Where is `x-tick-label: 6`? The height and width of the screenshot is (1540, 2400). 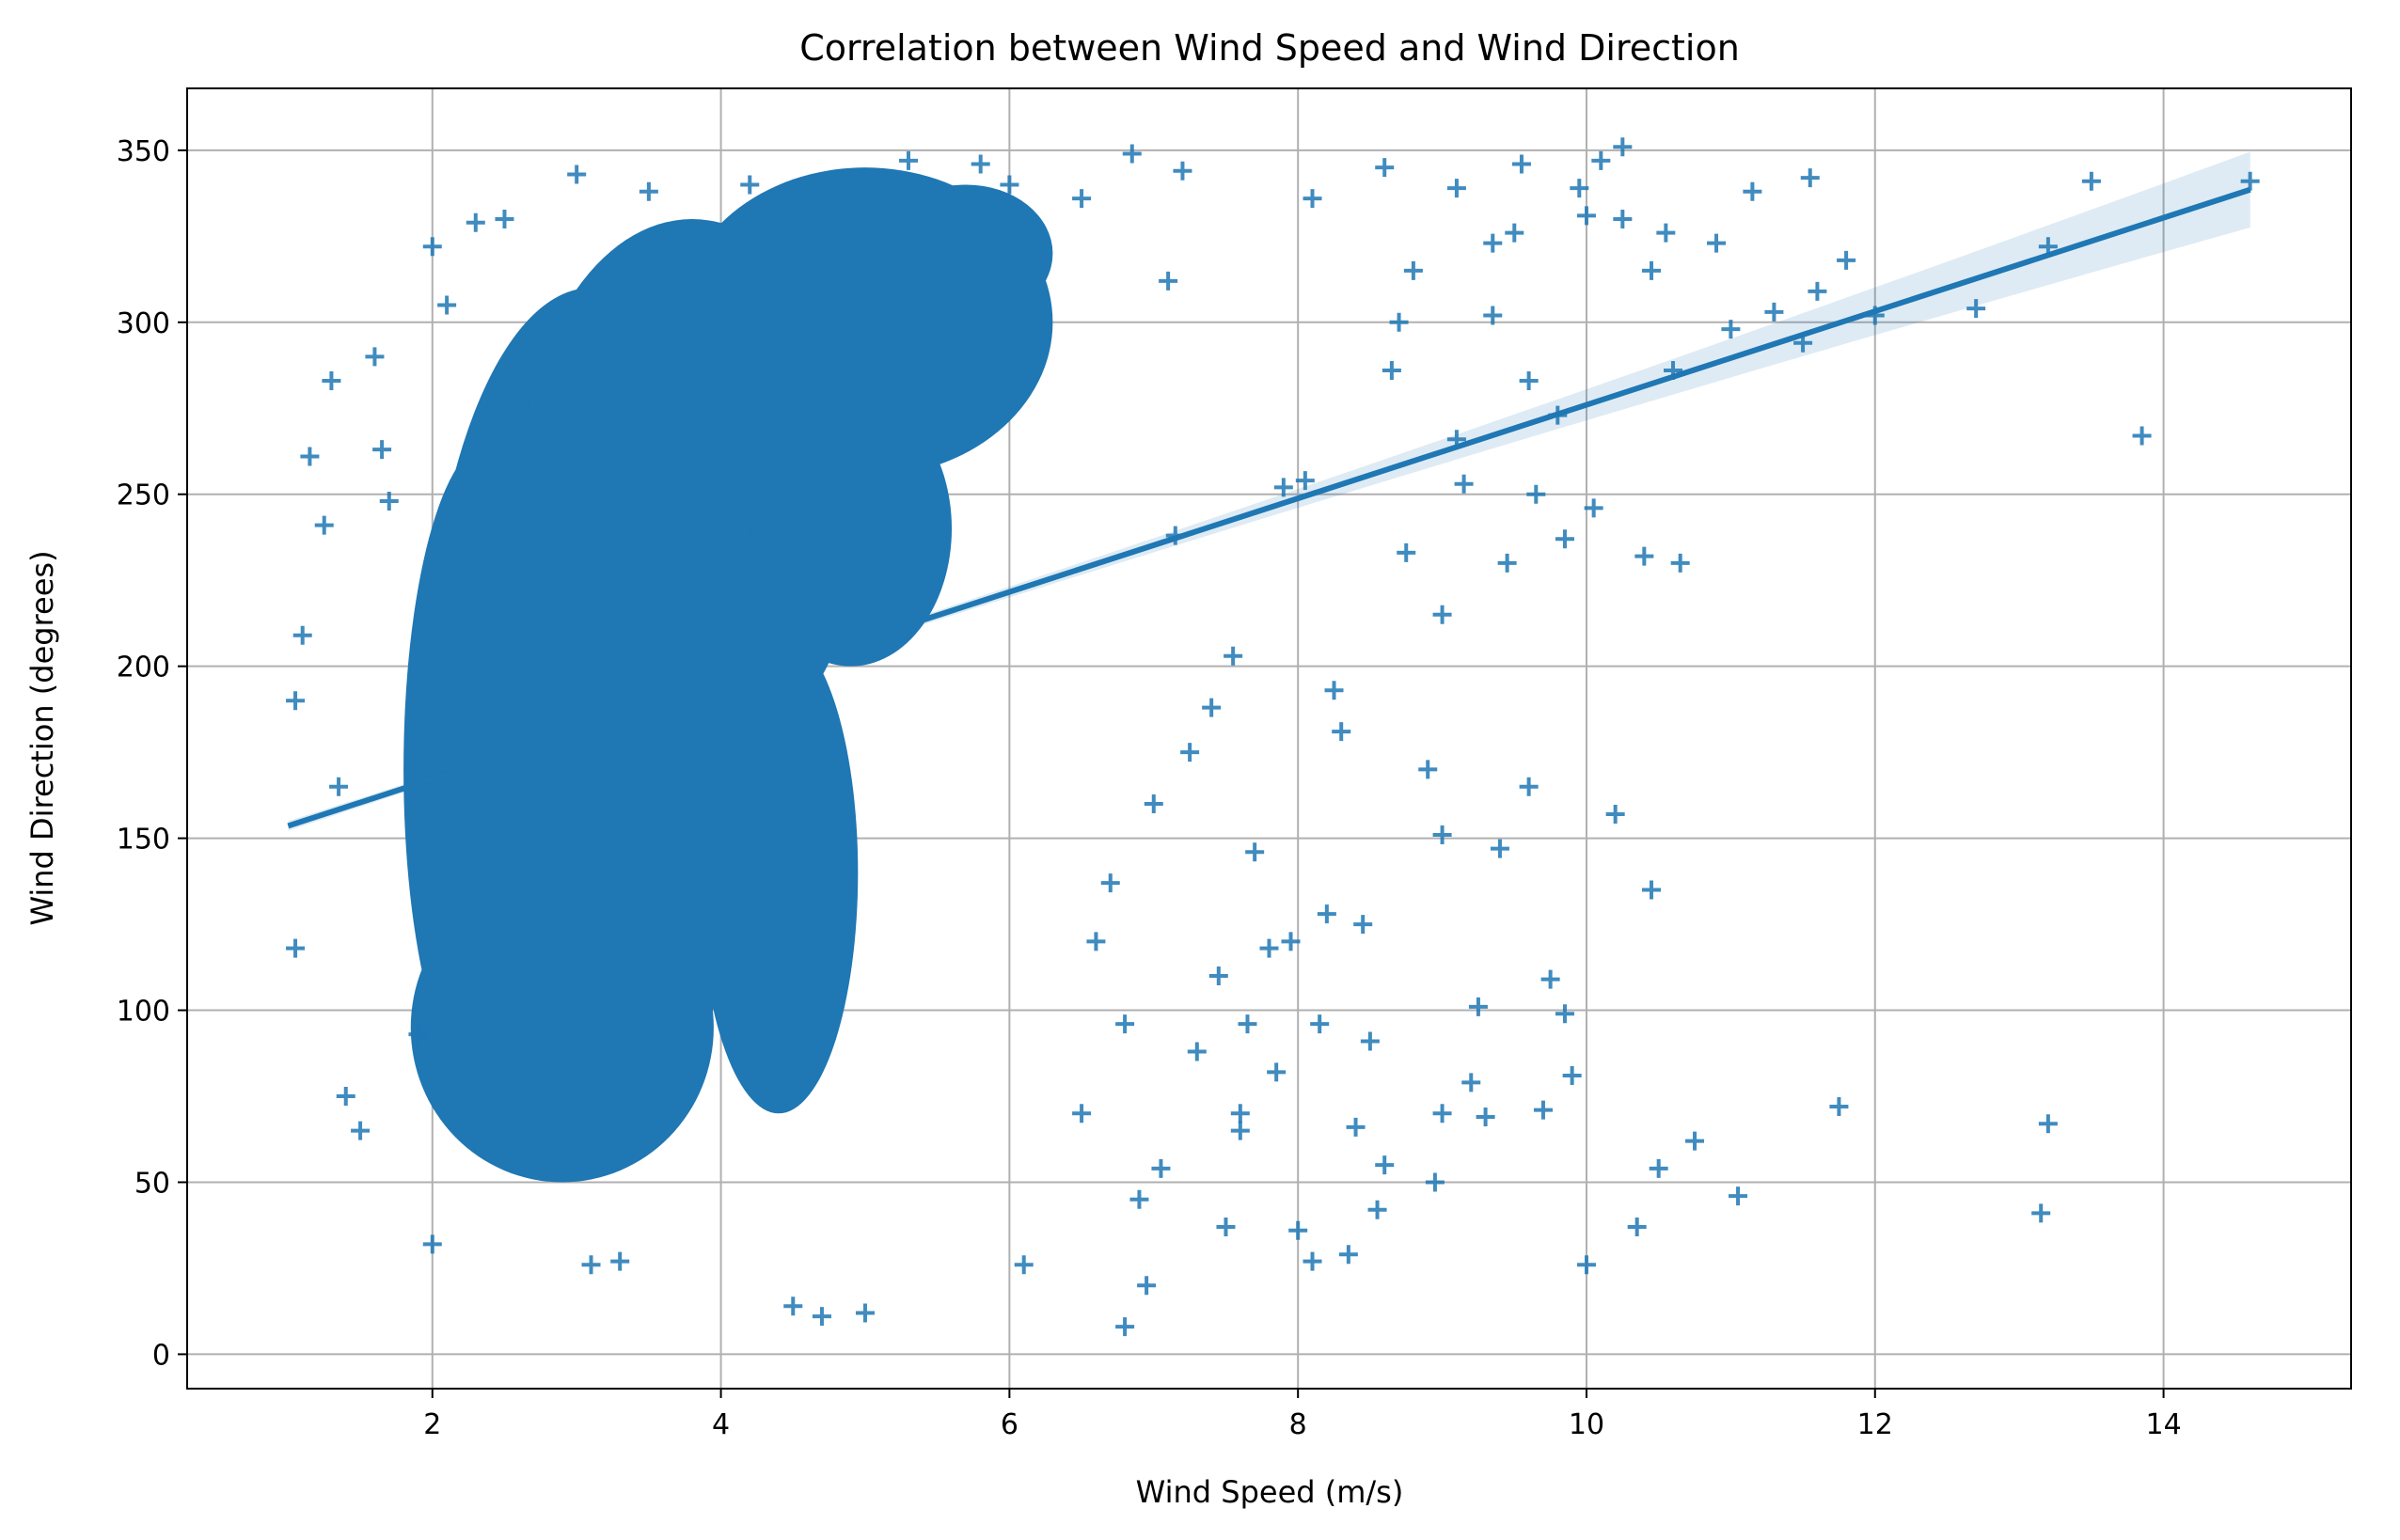
x-tick-label: 6 is located at coordinates (1009, 1424).